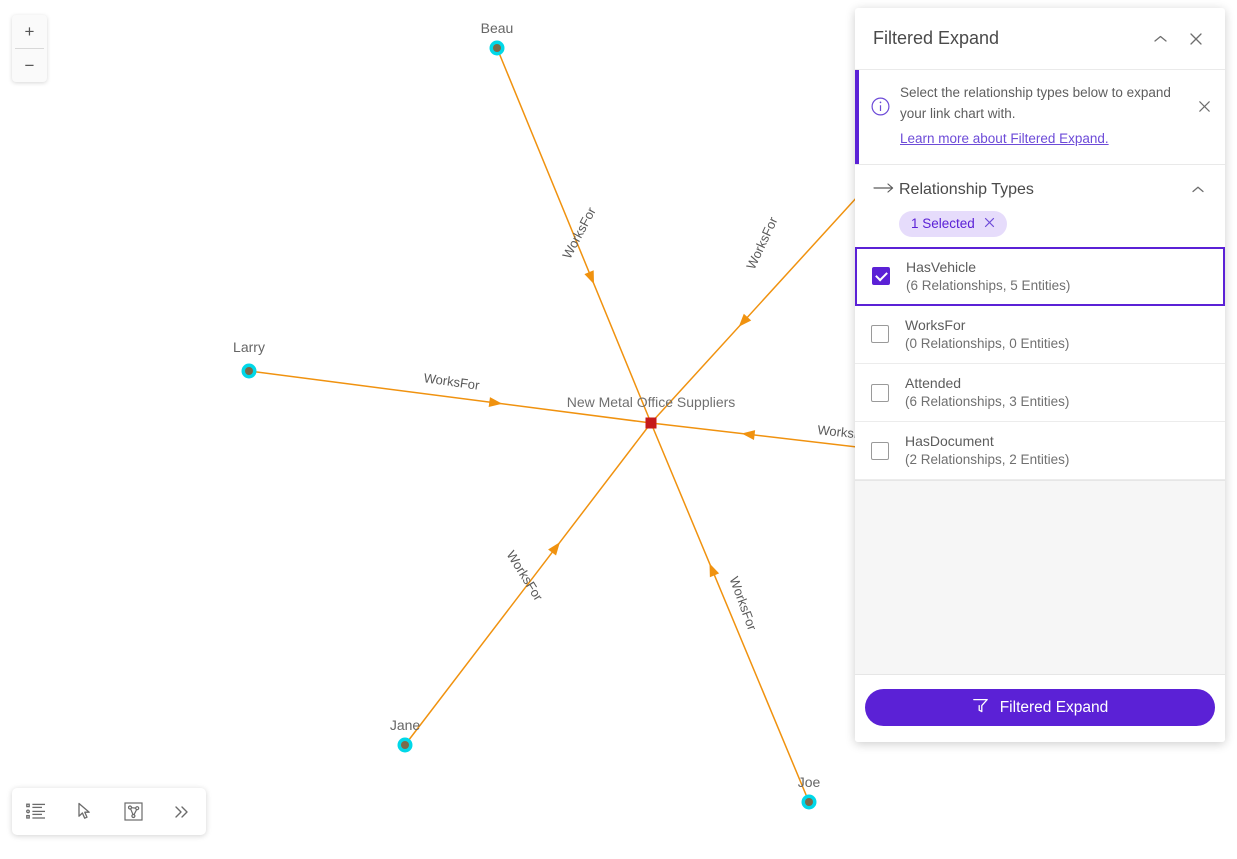 This screenshot has height=859, width=1237. I want to click on link-chart-icon, so click(133, 812).